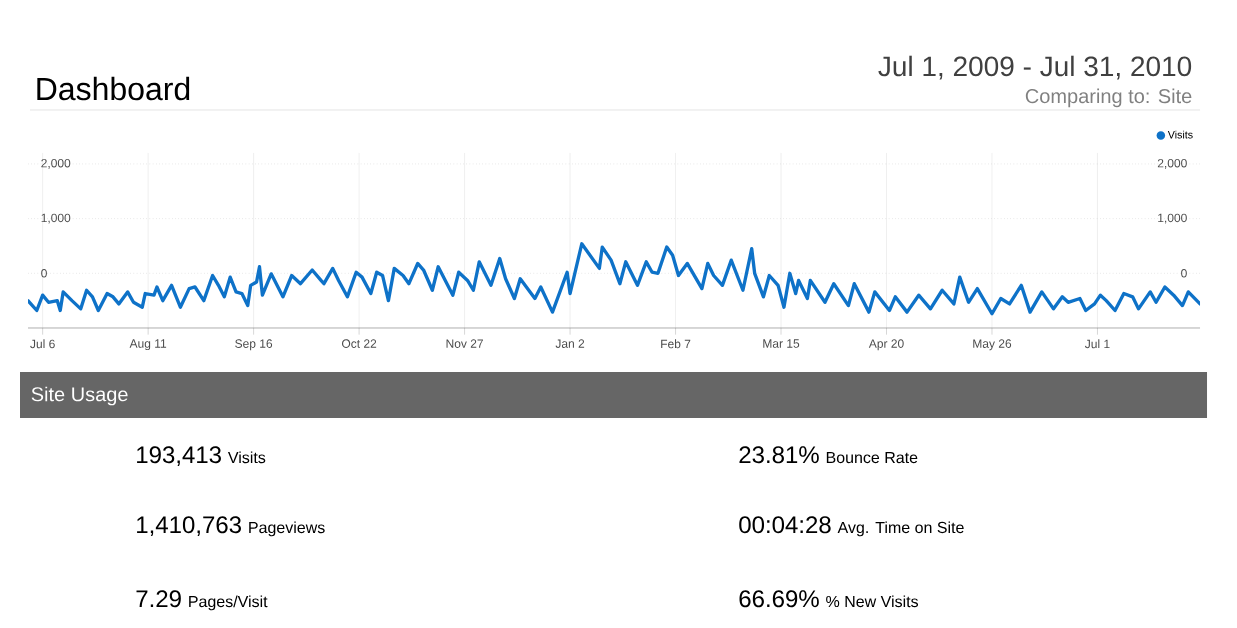 The height and width of the screenshot is (628, 1237). Describe the element at coordinates (42, 344) in the screenshot. I see `x-tick-label: Jul 6` at that location.